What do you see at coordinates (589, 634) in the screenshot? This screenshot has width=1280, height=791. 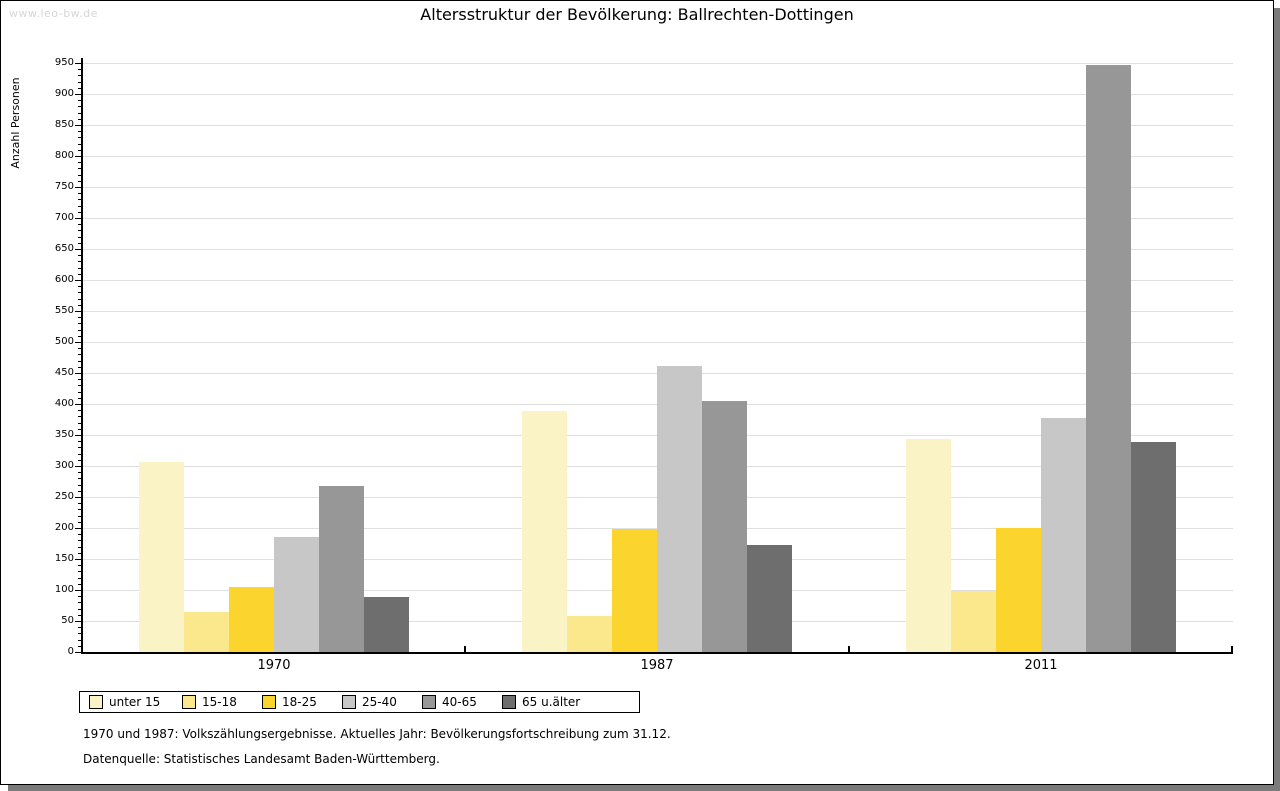 I see `bar-15-18-1987` at bounding box center [589, 634].